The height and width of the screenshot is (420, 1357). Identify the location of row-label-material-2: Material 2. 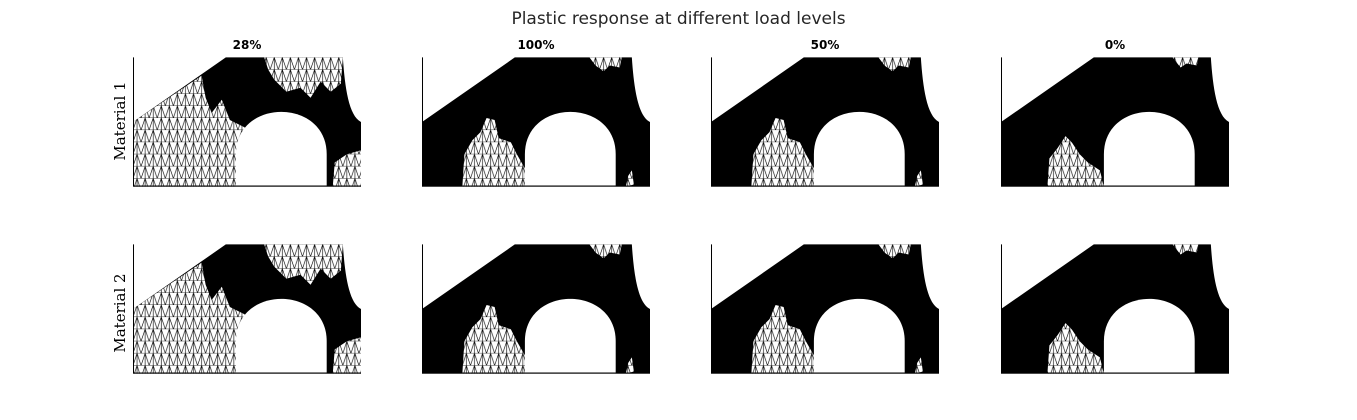
(120, 313).